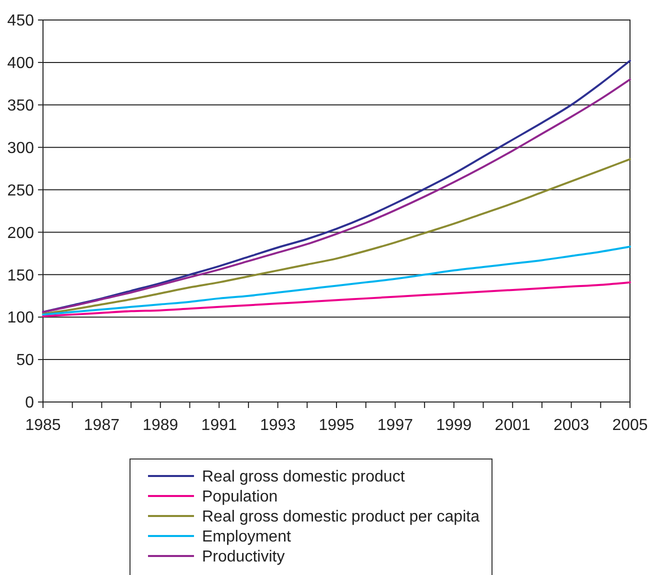  Describe the element at coordinates (395, 425) in the screenshot. I see `x-tick-label: 1997` at that location.